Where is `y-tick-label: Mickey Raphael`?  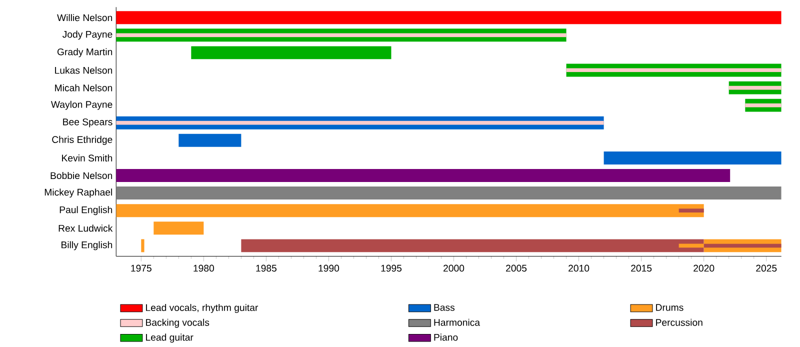
y-tick-label: Mickey Raphael is located at coordinates (78, 193).